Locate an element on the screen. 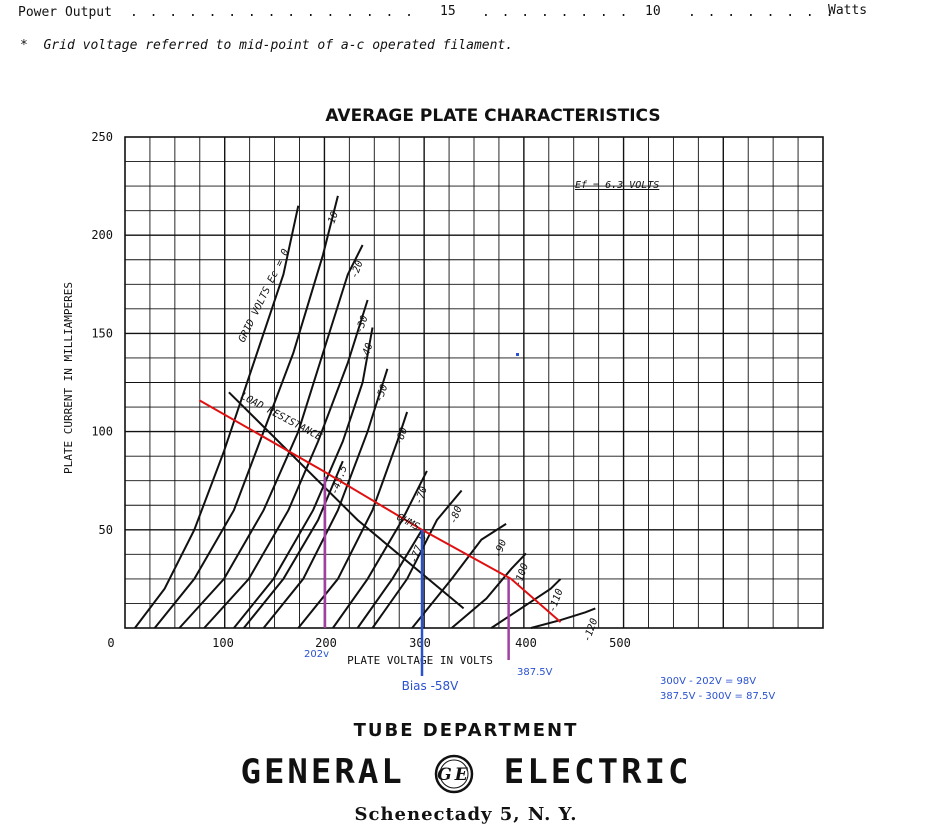 This screenshot has width=932, height=825. company-name-left: GENERAL is located at coordinates (322, 772).